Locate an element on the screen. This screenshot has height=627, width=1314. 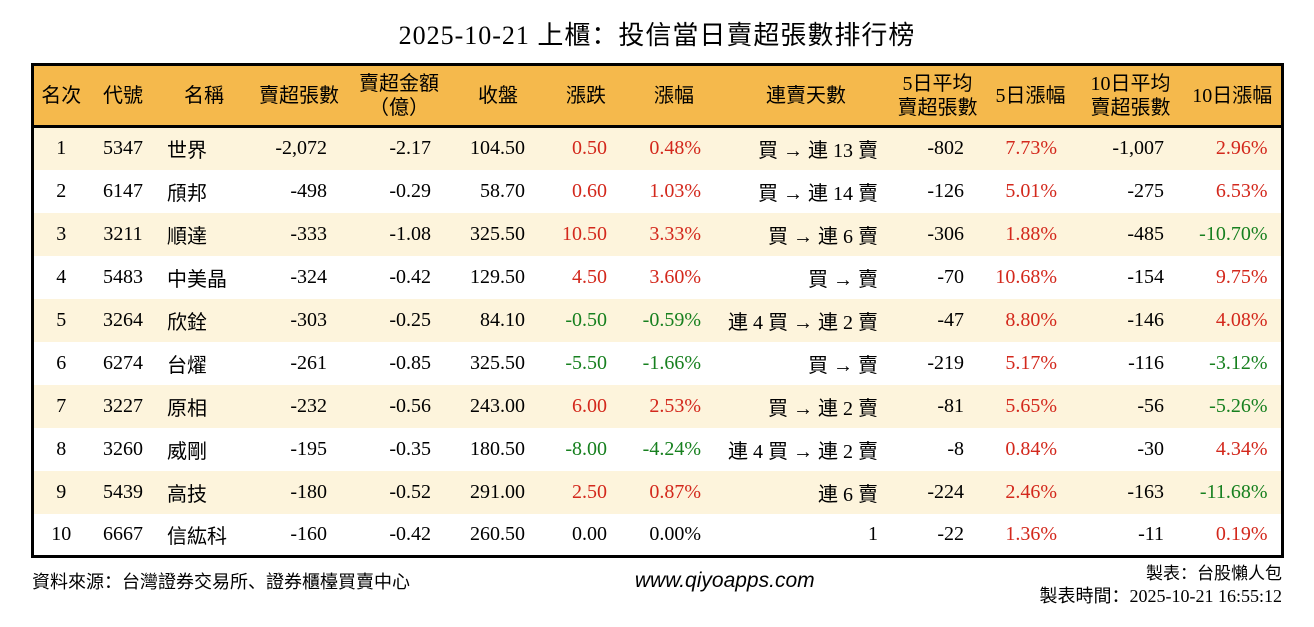
cell-sell-volume: -2,072 is located at coordinates (301, 148).